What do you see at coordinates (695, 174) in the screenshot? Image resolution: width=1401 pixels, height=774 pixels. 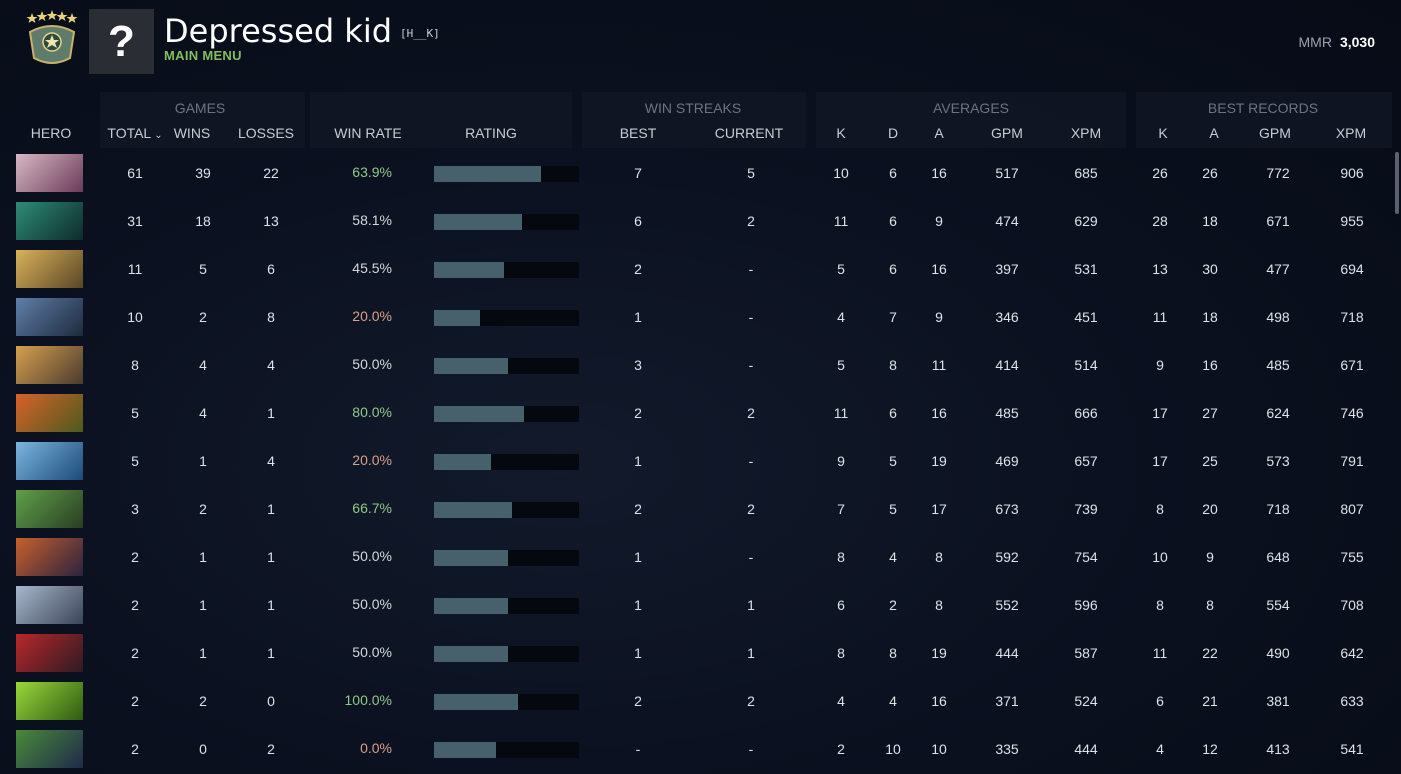 I see `table-row: 61 39 22 7 5 10 6 16 517 685 26 26 772 906 63.9%` at bounding box center [695, 174].